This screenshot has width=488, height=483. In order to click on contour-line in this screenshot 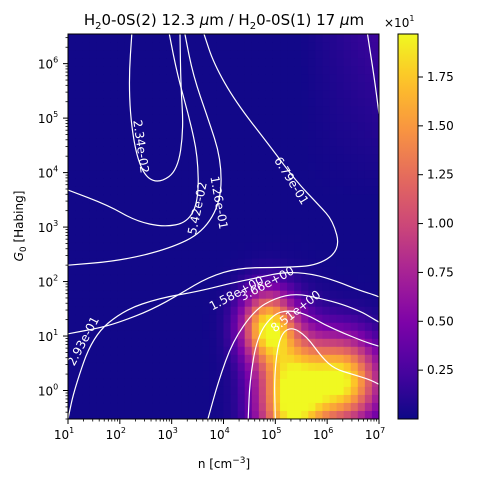, I will do `click(293, 356)`.